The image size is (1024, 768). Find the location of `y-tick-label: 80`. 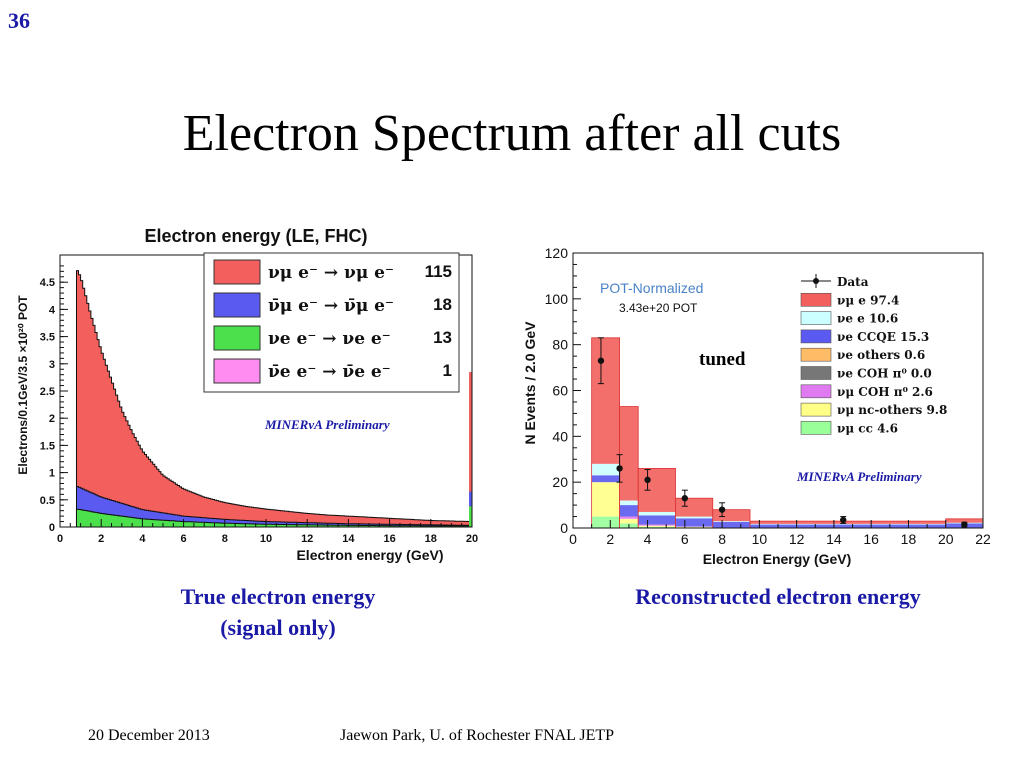

y-tick-label: 80 is located at coordinates (560, 345).